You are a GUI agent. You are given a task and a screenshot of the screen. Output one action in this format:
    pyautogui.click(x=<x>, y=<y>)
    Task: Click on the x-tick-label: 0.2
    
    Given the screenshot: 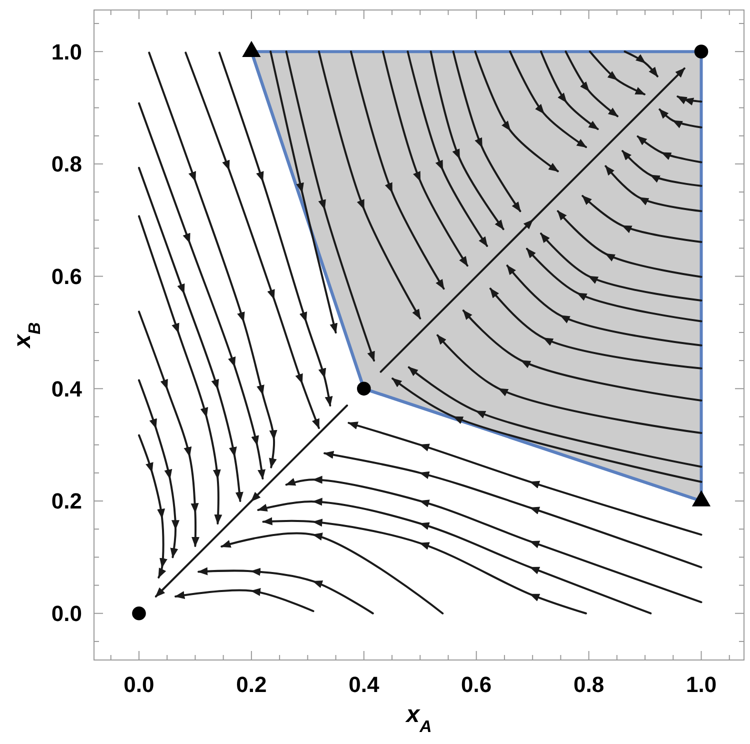 What is the action you would take?
    pyautogui.click(x=251, y=684)
    